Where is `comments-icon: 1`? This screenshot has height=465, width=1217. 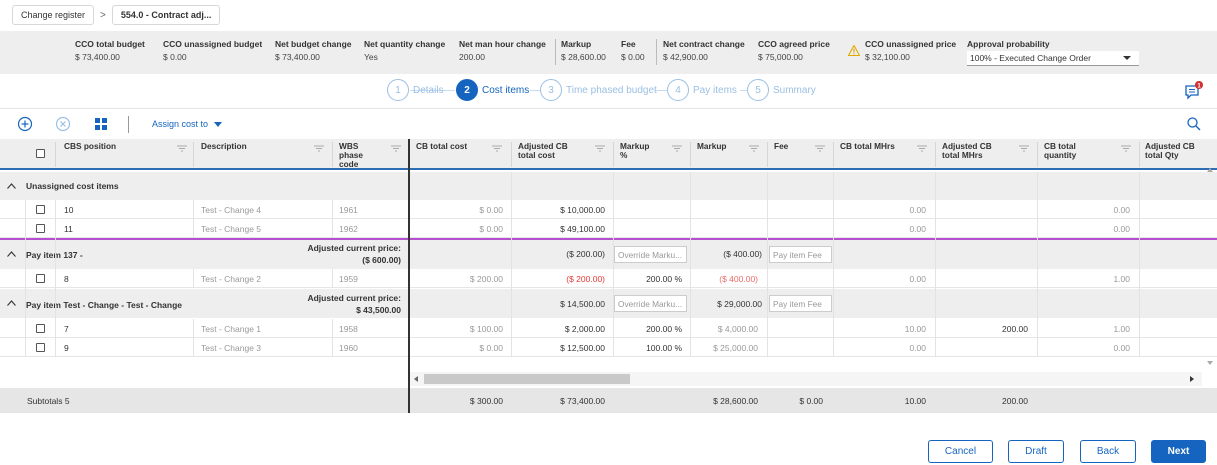
comments-icon: 1 is located at coordinates (1194, 91).